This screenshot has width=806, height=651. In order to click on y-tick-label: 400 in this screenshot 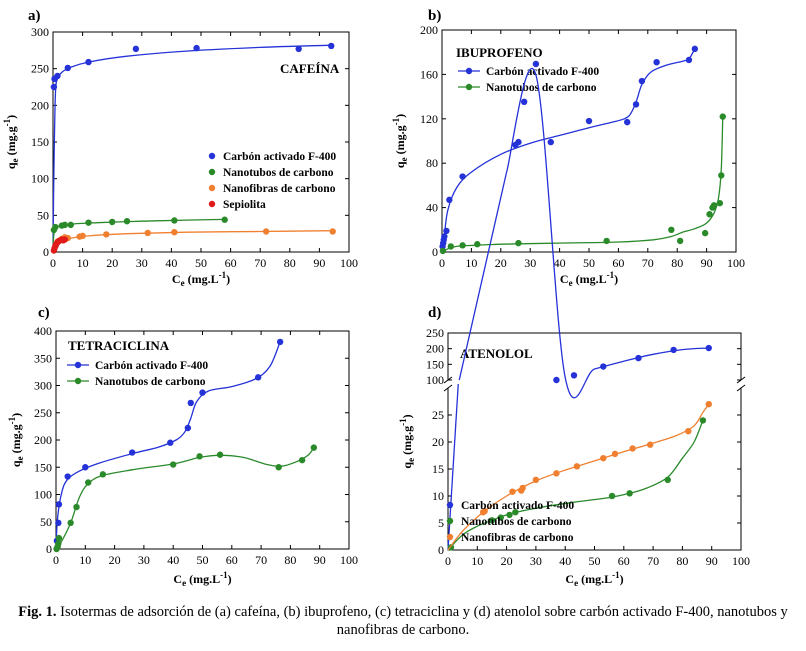, I will do `click(43, 331)`.